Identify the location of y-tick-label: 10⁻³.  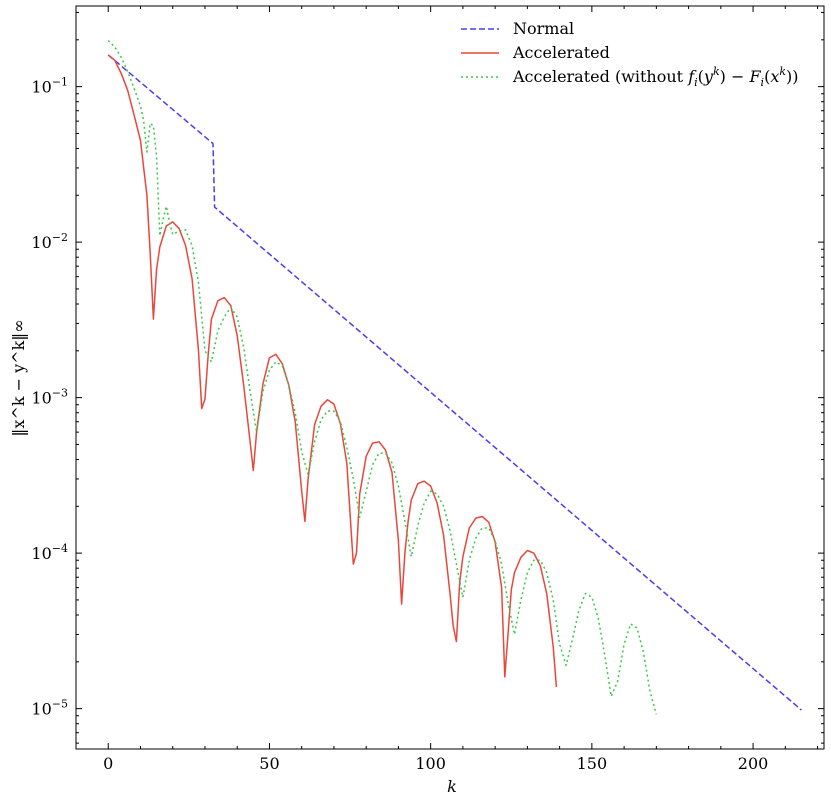
(49, 397).